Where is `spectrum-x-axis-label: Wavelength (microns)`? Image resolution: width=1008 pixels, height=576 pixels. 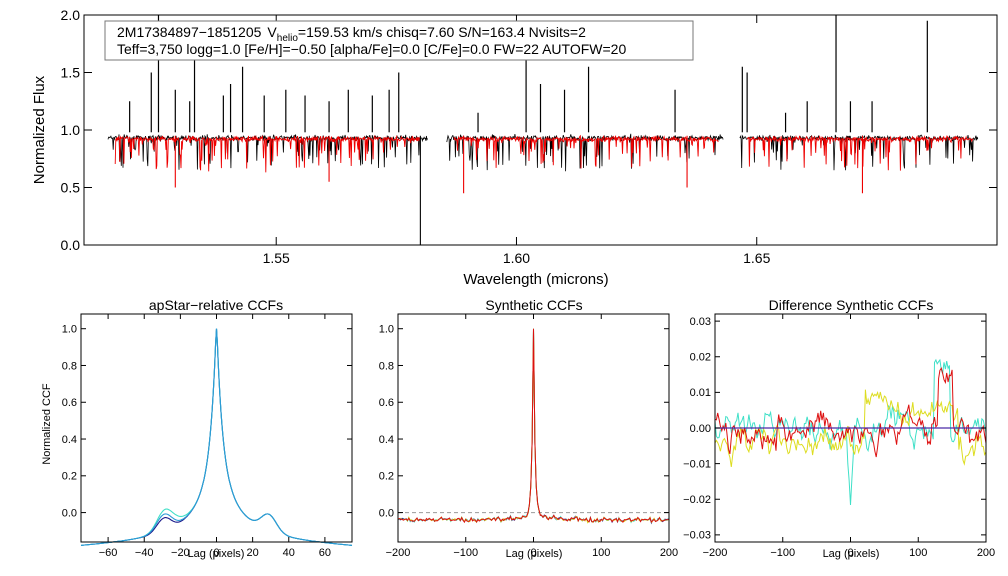 spectrum-x-axis-label: Wavelength (microns) is located at coordinates (535, 279).